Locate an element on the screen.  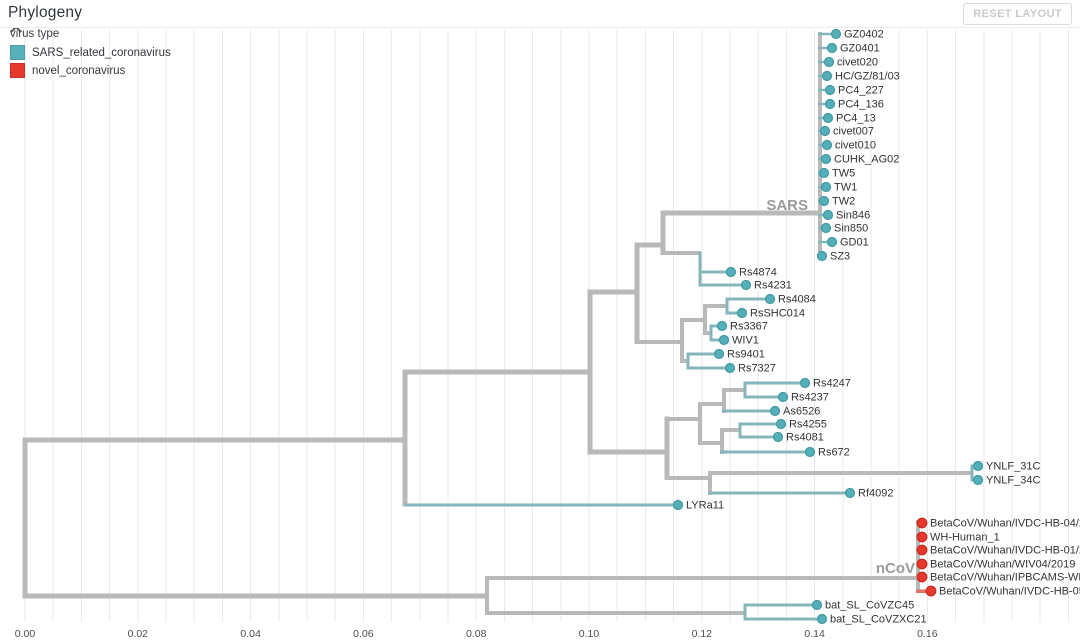
axis-tick-label: 0.14 is located at coordinates (814, 634).